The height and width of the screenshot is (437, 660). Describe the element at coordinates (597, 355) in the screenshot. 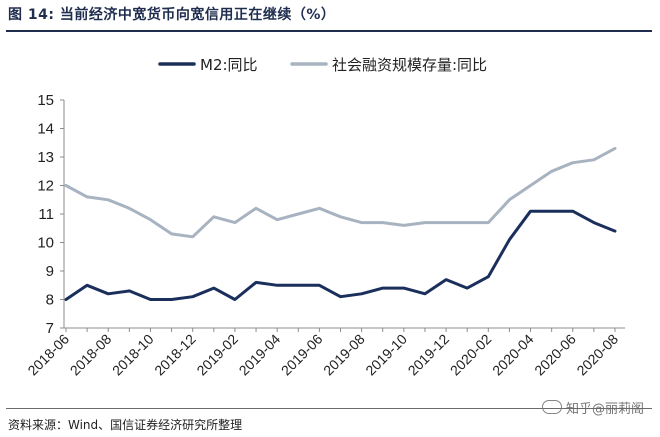

I see `x-tick-label: 2020-08` at that location.